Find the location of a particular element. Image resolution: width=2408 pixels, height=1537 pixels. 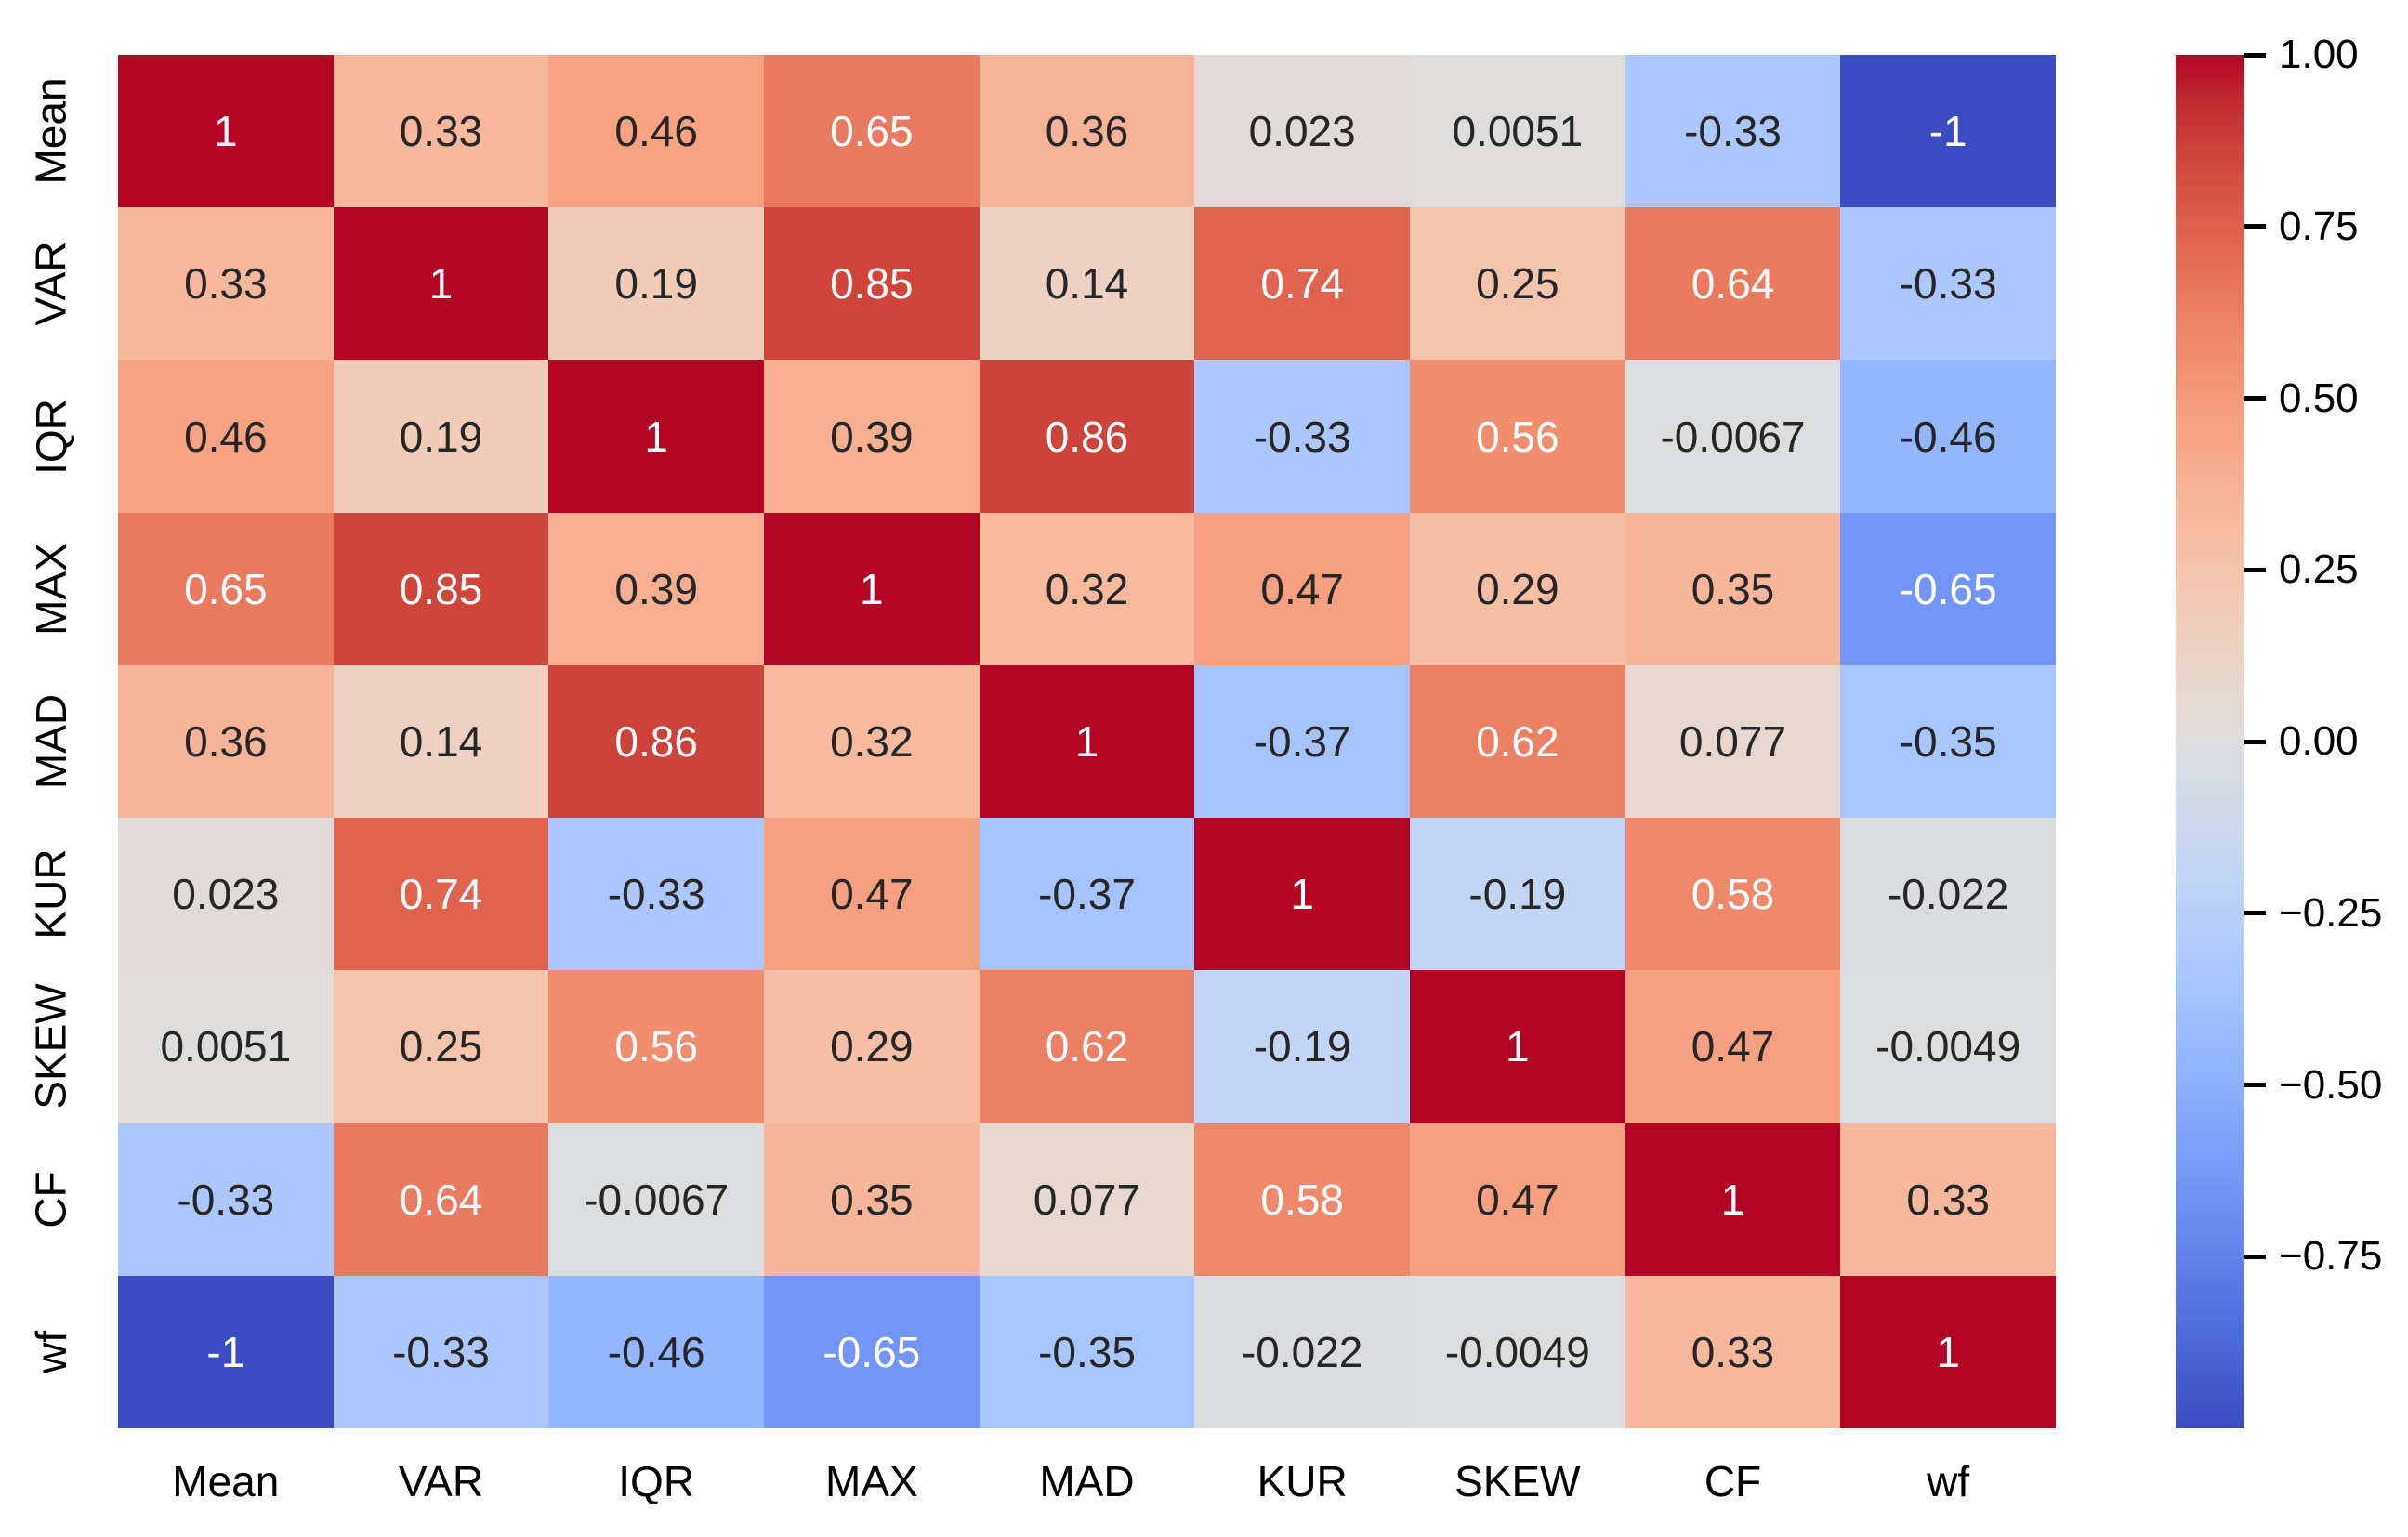

y-axis-tick-label: SKEW is located at coordinates (51, 1046).